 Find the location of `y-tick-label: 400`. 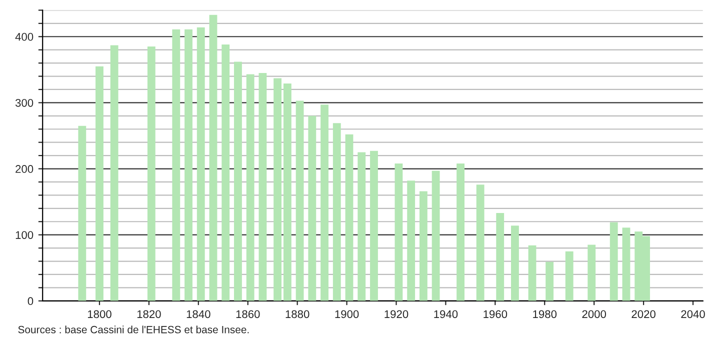

y-tick-label: 400 is located at coordinates (24, 36).